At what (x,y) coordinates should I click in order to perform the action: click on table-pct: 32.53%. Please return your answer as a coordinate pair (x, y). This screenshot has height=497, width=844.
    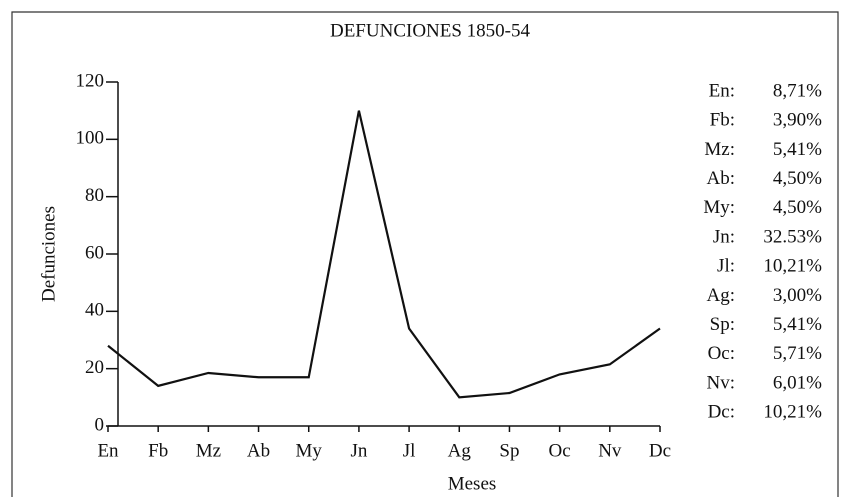
    Looking at the image, I should click on (792, 236).